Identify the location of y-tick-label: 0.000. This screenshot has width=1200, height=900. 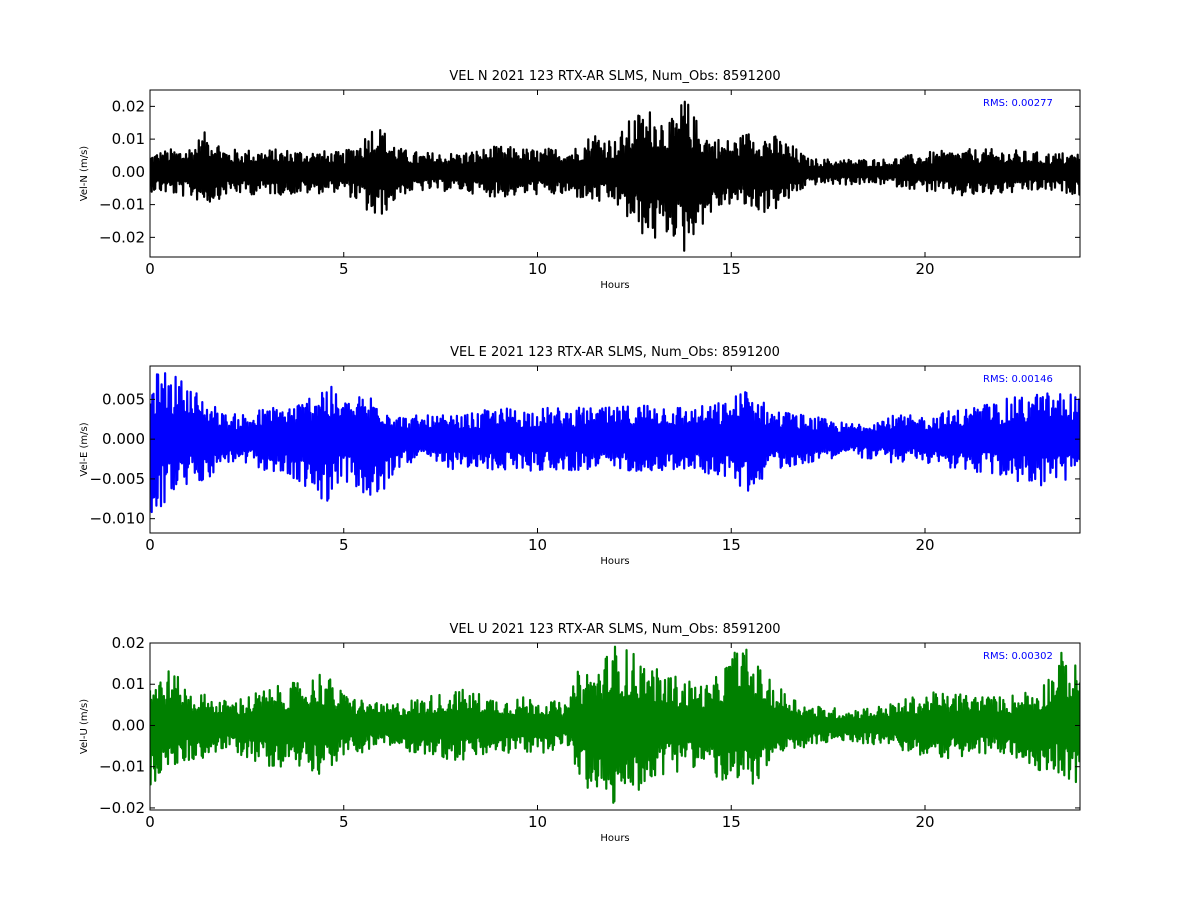
(123, 439).